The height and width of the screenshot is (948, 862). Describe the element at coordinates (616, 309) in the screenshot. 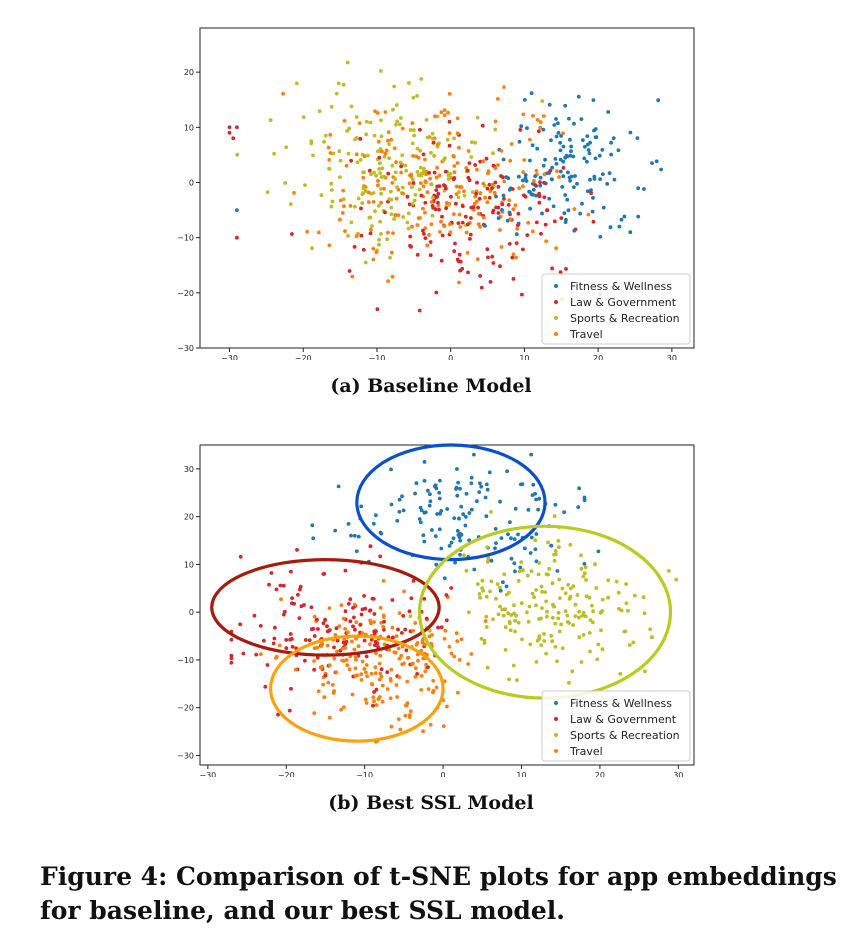

I see `legend-box` at that location.